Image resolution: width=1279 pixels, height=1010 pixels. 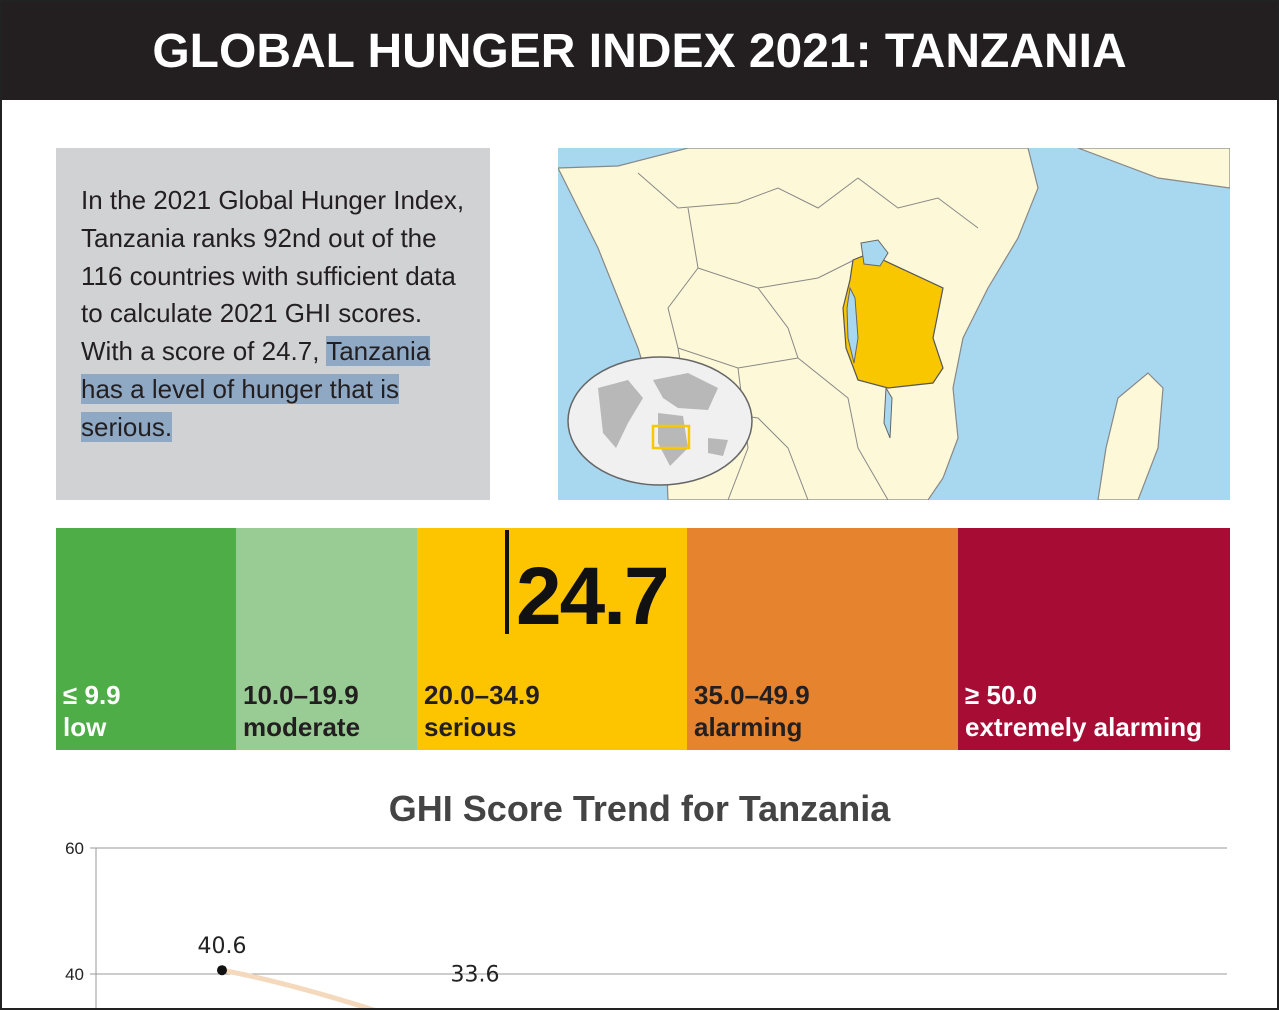 I want to click on scale-band-range: 20.0–34.9, so click(x=482, y=695).